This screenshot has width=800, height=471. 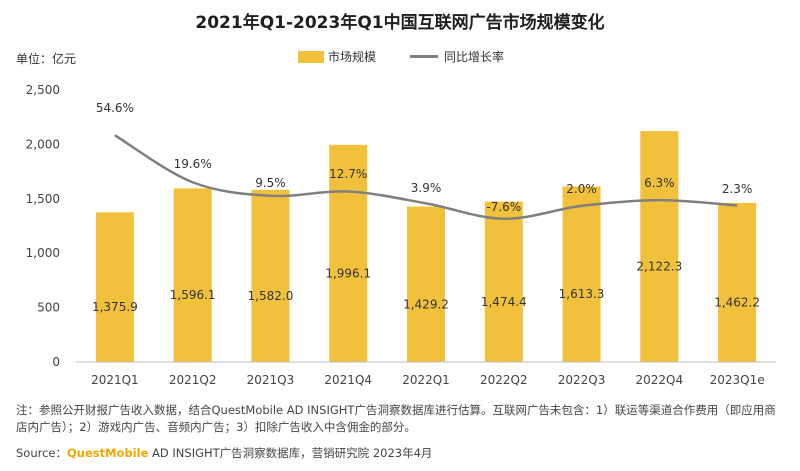 I want to click on x-tick-label: 2021Q1, so click(x=115, y=380).